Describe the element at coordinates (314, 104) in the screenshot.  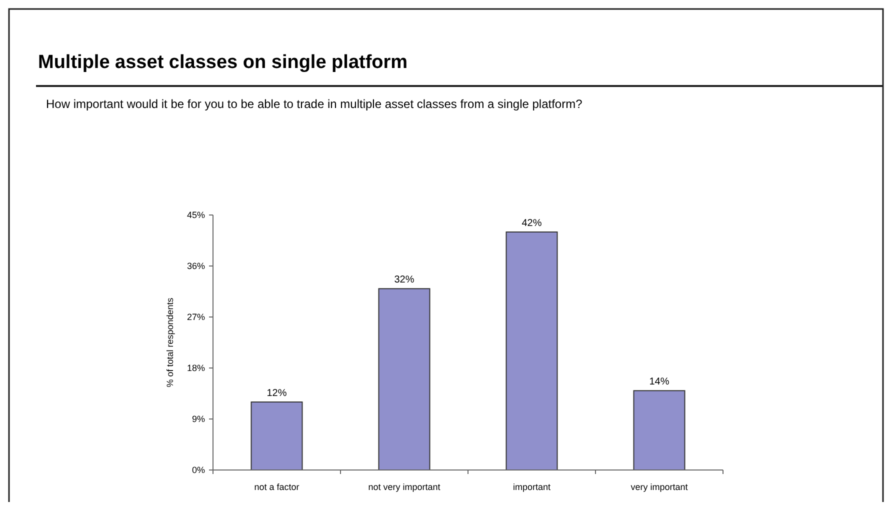
I see `chart-subtitle: How important would it be for you to be able to trade in multiple asset classes from a single platform?` at that location.